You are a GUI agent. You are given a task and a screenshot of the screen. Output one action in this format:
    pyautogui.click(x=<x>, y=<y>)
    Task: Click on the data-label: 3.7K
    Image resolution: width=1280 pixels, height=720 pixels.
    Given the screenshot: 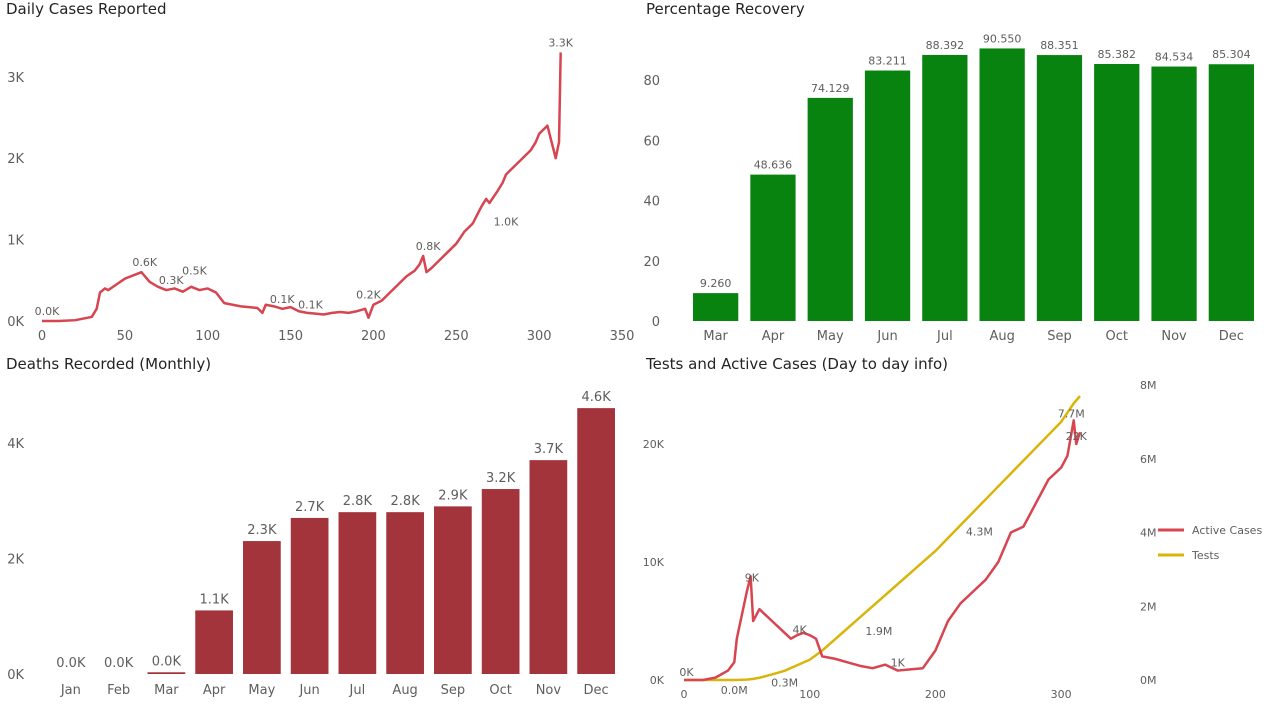 What is the action you would take?
    pyautogui.click(x=549, y=449)
    